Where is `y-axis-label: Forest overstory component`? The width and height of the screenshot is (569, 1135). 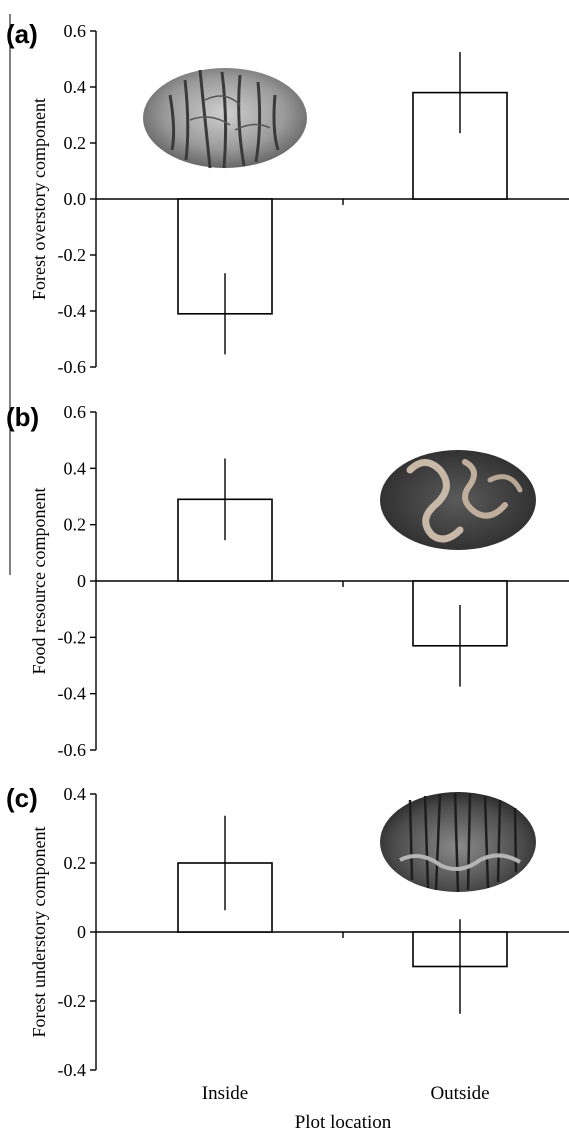
y-axis-label: Forest overstory component is located at coordinates (39, 199).